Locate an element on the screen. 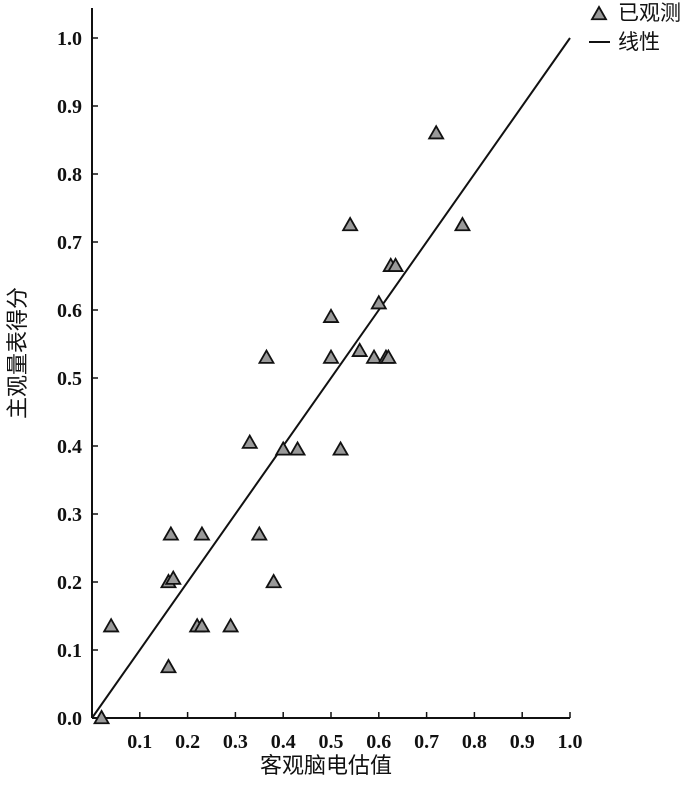 This screenshot has width=700, height=785. y-tick-label: 0.3 is located at coordinates (69, 515).